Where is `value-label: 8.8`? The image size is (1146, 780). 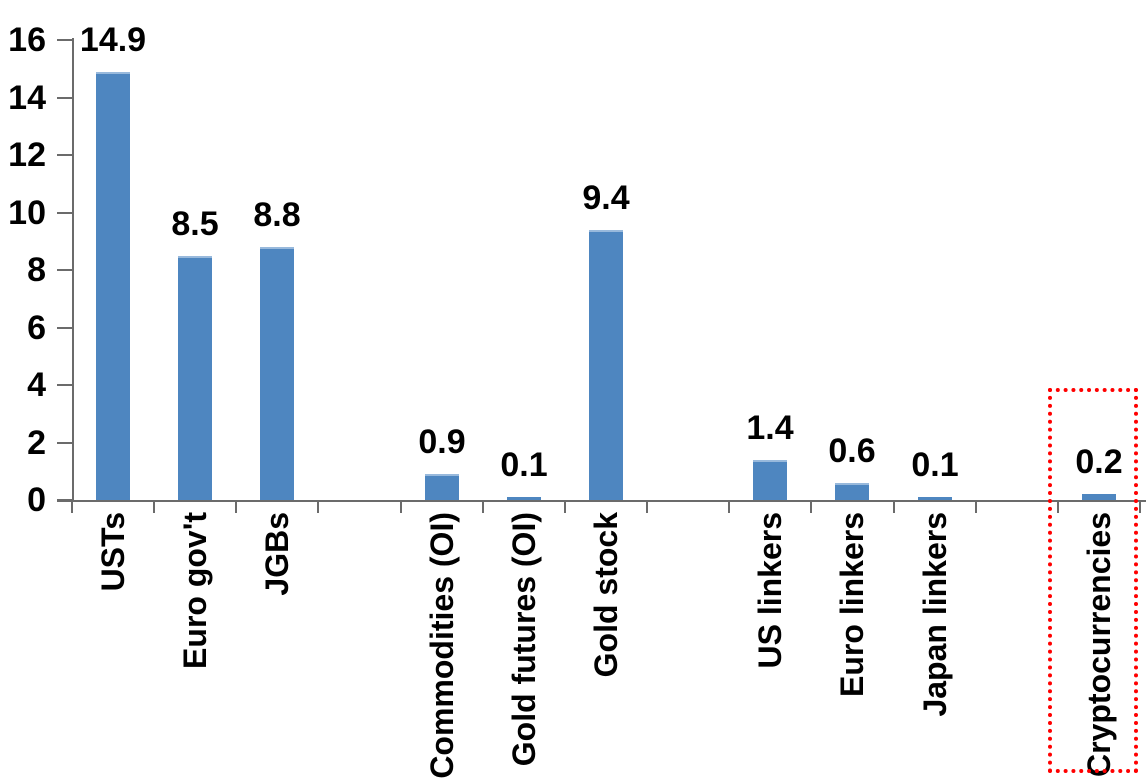 value-label: 8.8 is located at coordinates (277, 215).